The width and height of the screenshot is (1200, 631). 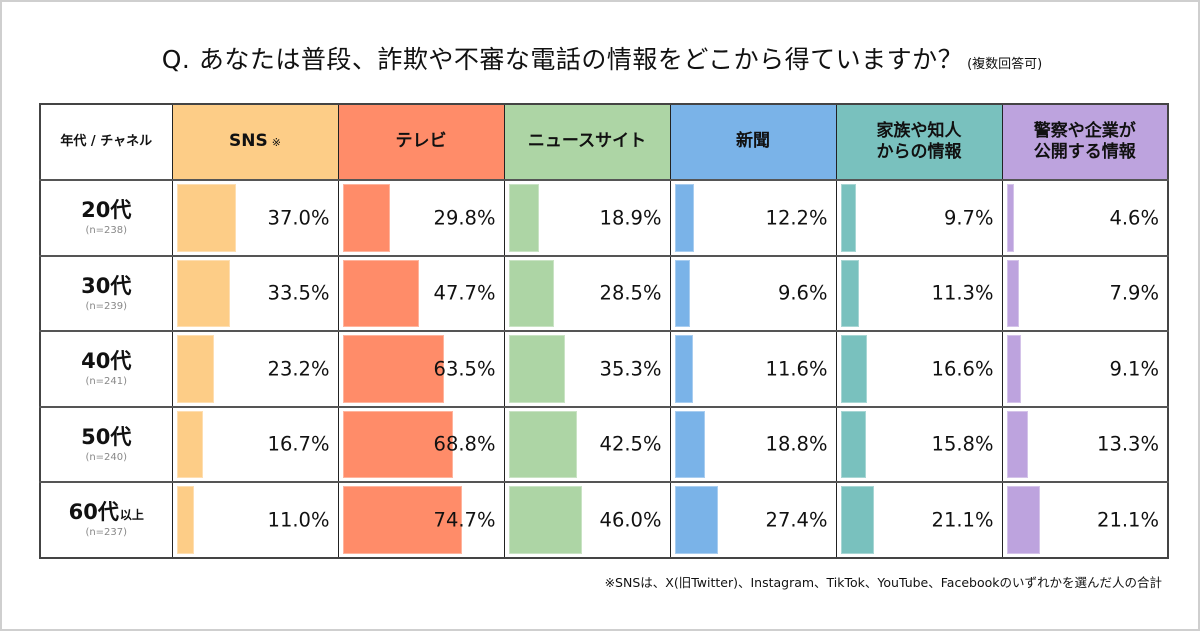 What do you see at coordinates (1084, 130) in the screenshot?
I see `column-header-line1: 警察や企業が` at bounding box center [1084, 130].